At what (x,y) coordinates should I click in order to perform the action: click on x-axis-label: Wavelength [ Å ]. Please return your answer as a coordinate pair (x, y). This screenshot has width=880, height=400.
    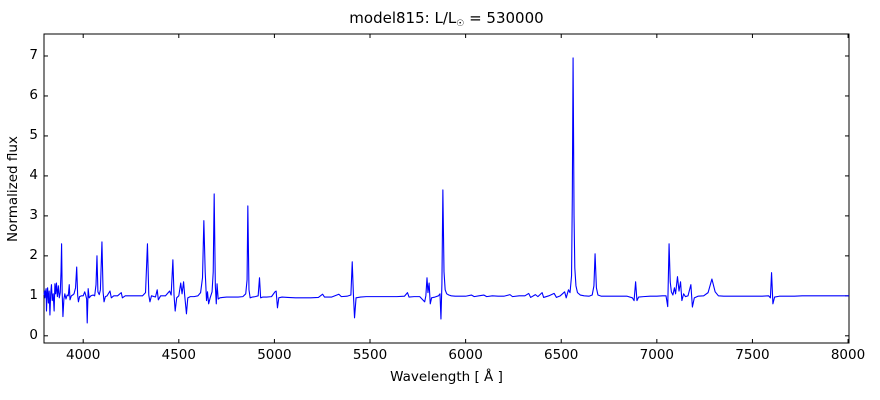
    Looking at the image, I should click on (446, 377).